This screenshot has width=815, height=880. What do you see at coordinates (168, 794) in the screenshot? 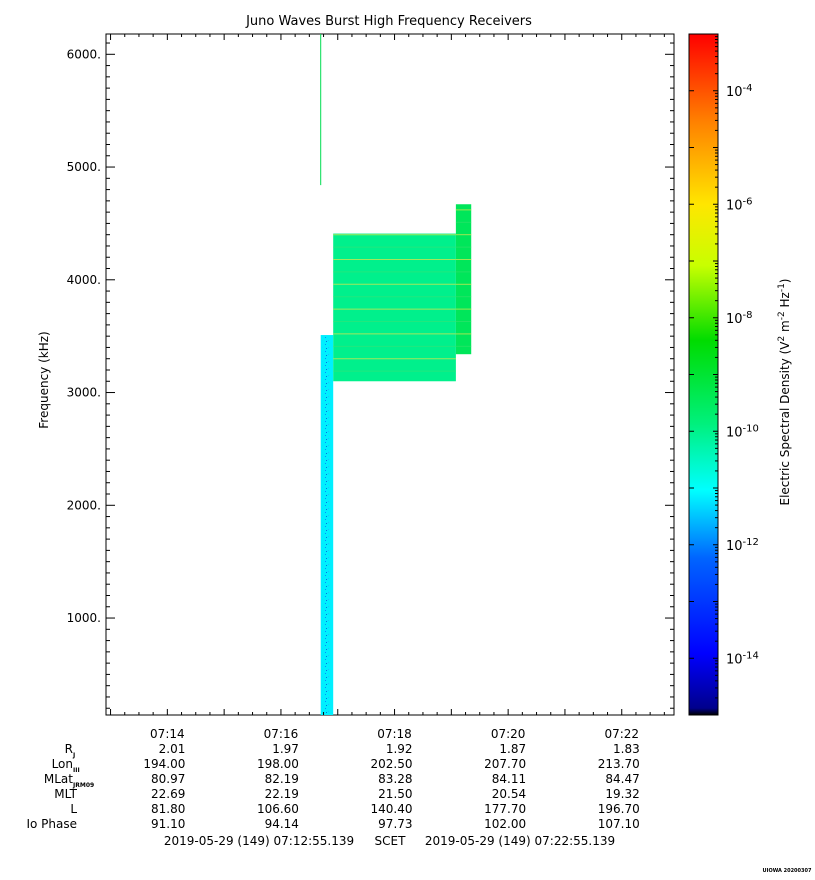
I see `ephemeris-value: 22.69` at bounding box center [168, 794].